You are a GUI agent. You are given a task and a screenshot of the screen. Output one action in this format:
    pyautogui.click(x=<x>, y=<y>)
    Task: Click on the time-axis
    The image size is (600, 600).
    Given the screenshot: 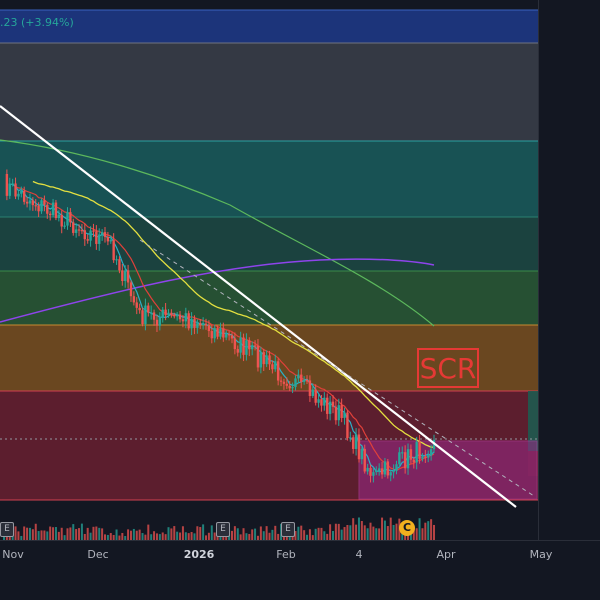 What is the action you would take?
    pyautogui.click(x=300, y=570)
    